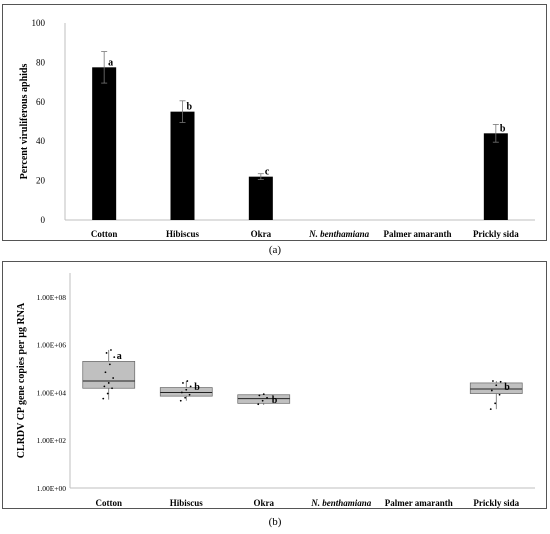 The image size is (550, 534). Describe the element at coordinates (275, 400) in the screenshot. I see `significance-letter-okra: b` at that location.